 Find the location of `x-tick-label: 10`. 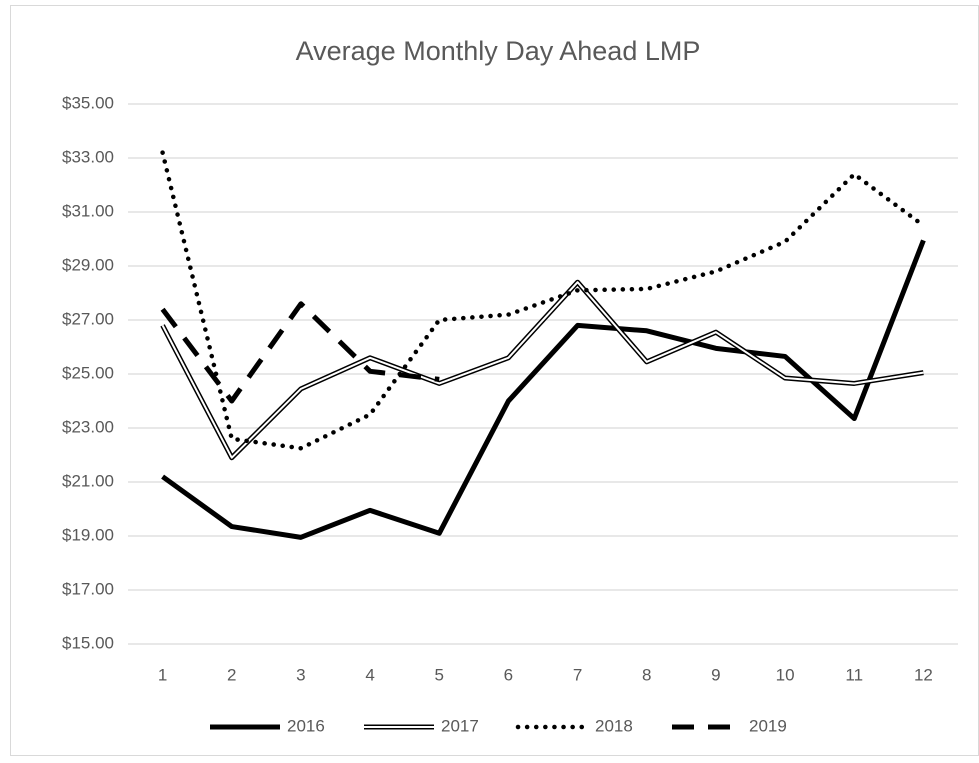

x-tick-label: 10 is located at coordinates (785, 674).